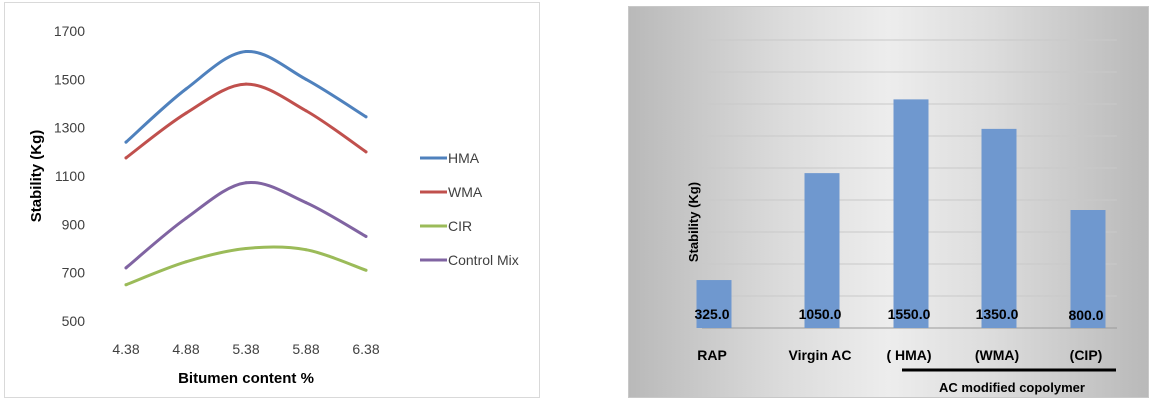 This screenshot has height=402, width=1157. What do you see at coordinates (246, 266) in the screenshot?
I see `series-line-cir` at bounding box center [246, 266].